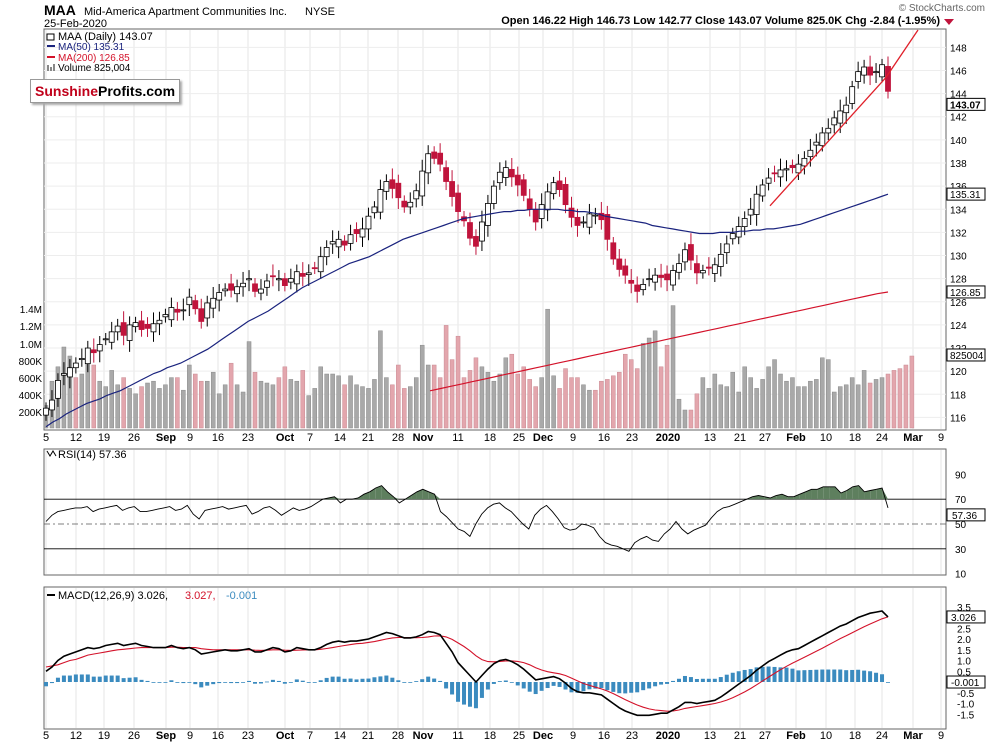  Describe the element at coordinates (60, 10) in the screenshot. I see `symbol-title: MAA` at that location.